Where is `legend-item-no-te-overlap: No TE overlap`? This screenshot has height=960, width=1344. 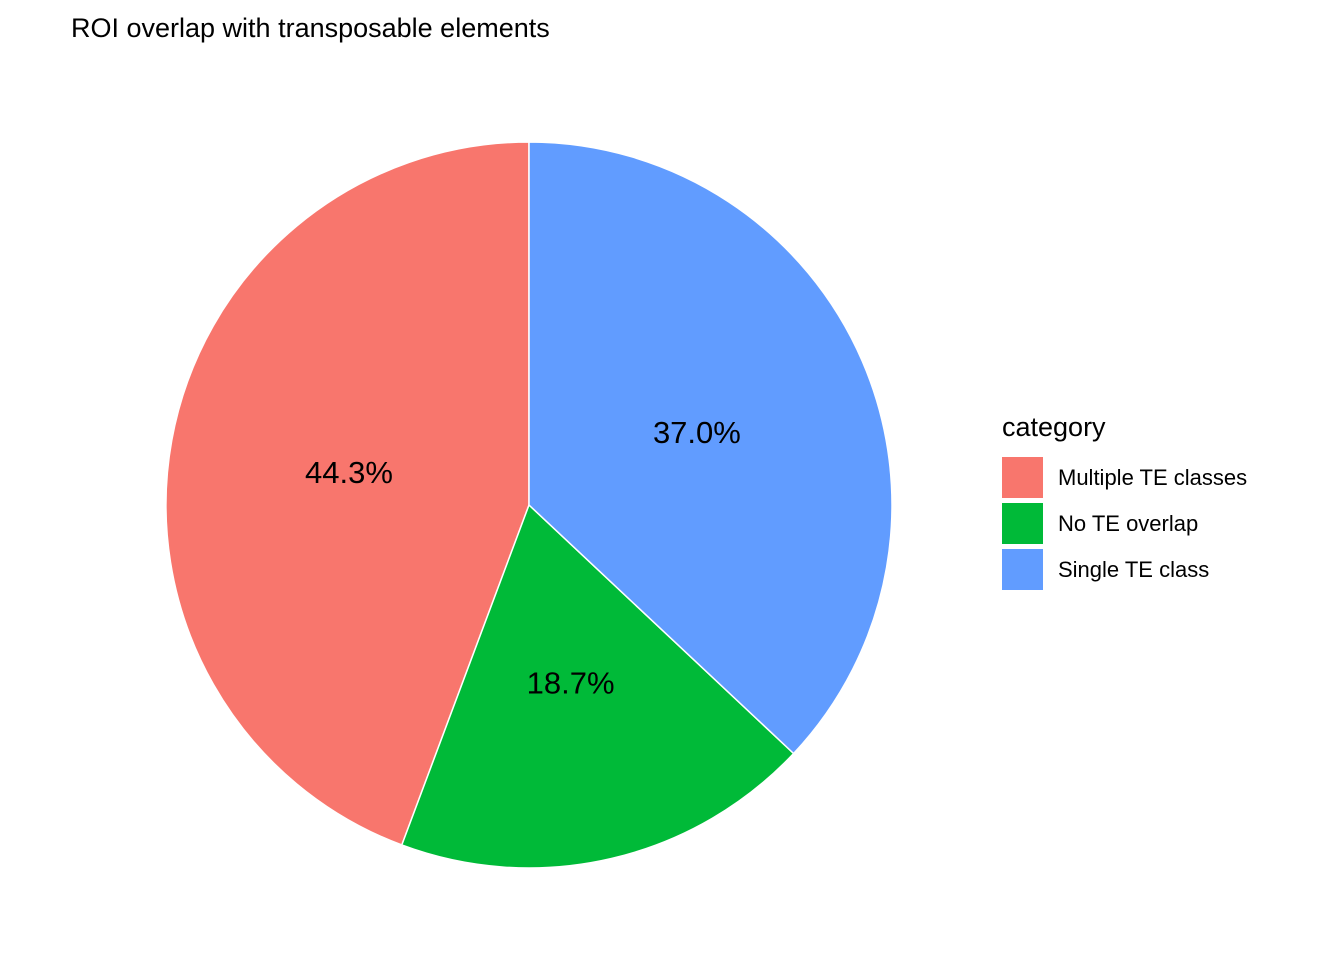
legend-item-no-te-overlap: No TE overlap is located at coordinates (1124, 523).